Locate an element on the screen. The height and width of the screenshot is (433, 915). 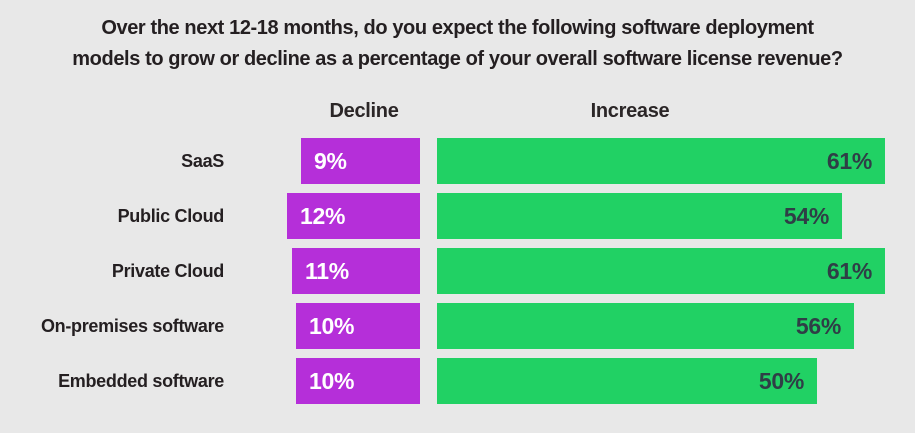
decline-bar: 9% is located at coordinates (360, 161).